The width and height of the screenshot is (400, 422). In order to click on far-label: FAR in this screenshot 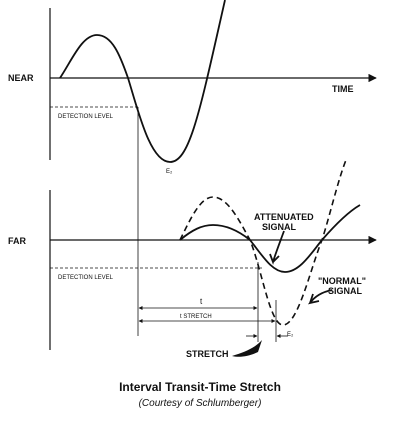, I will do `click(17, 241)`.